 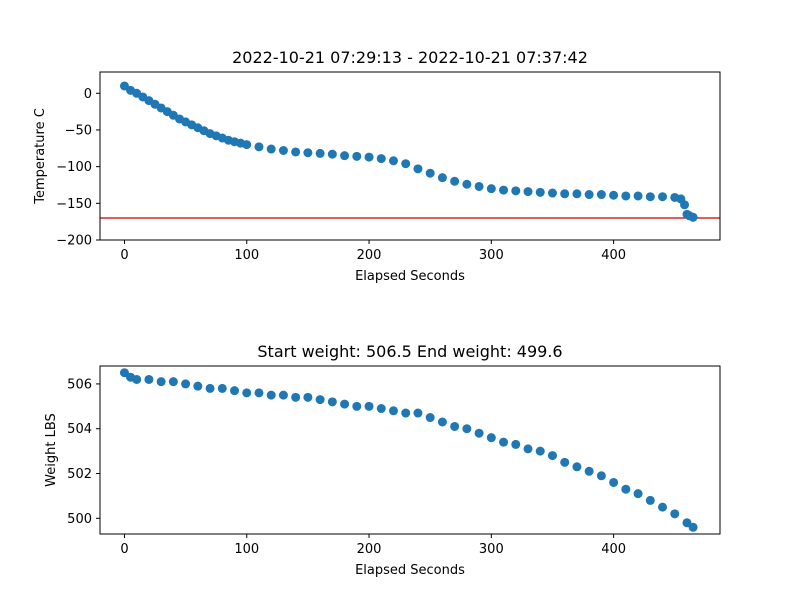 What do you see at coordinates (78, 130) in the screenshot?
I see `y-tick-label: −50` at bounding box center [78, 130].